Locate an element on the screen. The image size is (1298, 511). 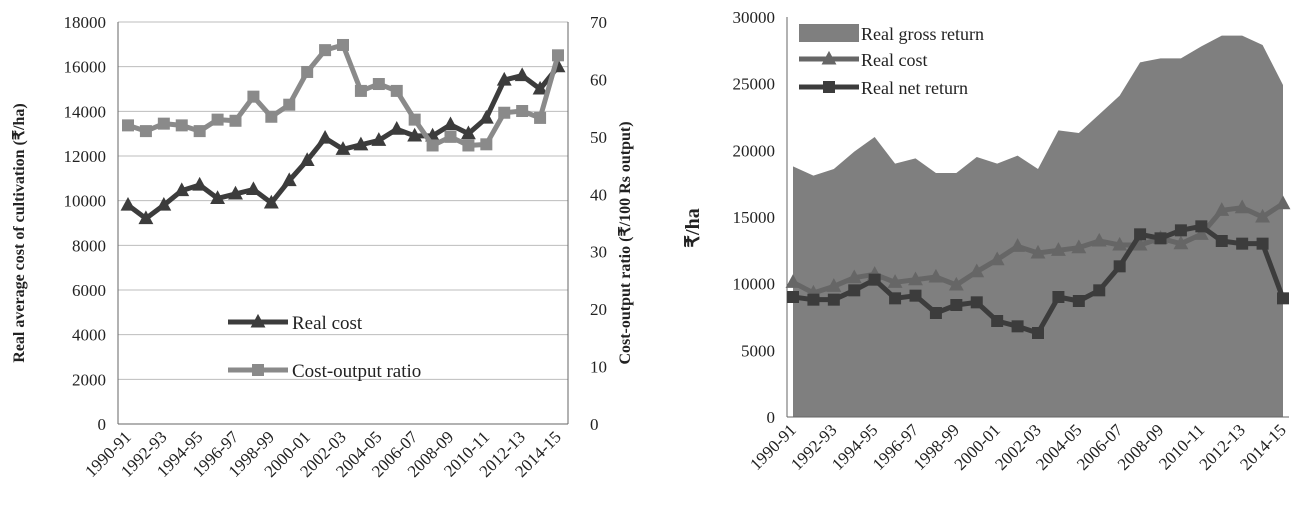
y2-tick-label: 50 is located at coordinates (598, 137).